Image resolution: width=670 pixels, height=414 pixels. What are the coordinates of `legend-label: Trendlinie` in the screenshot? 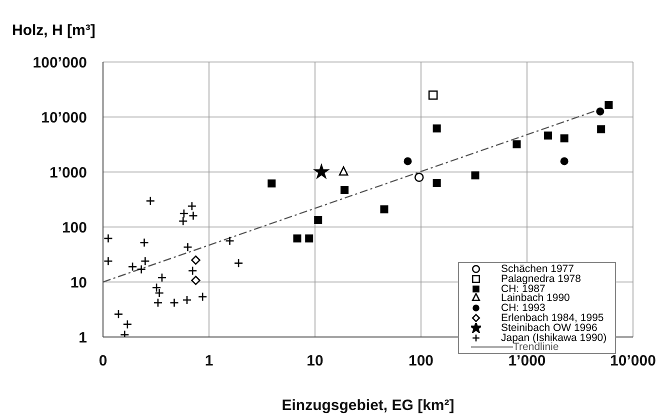 It's located at (536, 347).